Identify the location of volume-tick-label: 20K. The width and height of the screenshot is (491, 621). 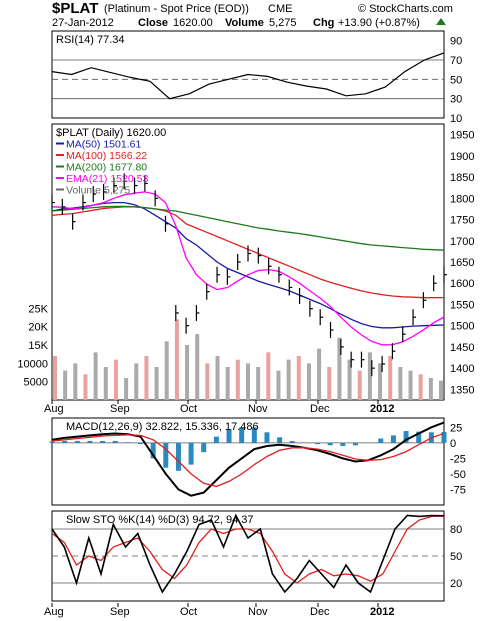
(38, 328).